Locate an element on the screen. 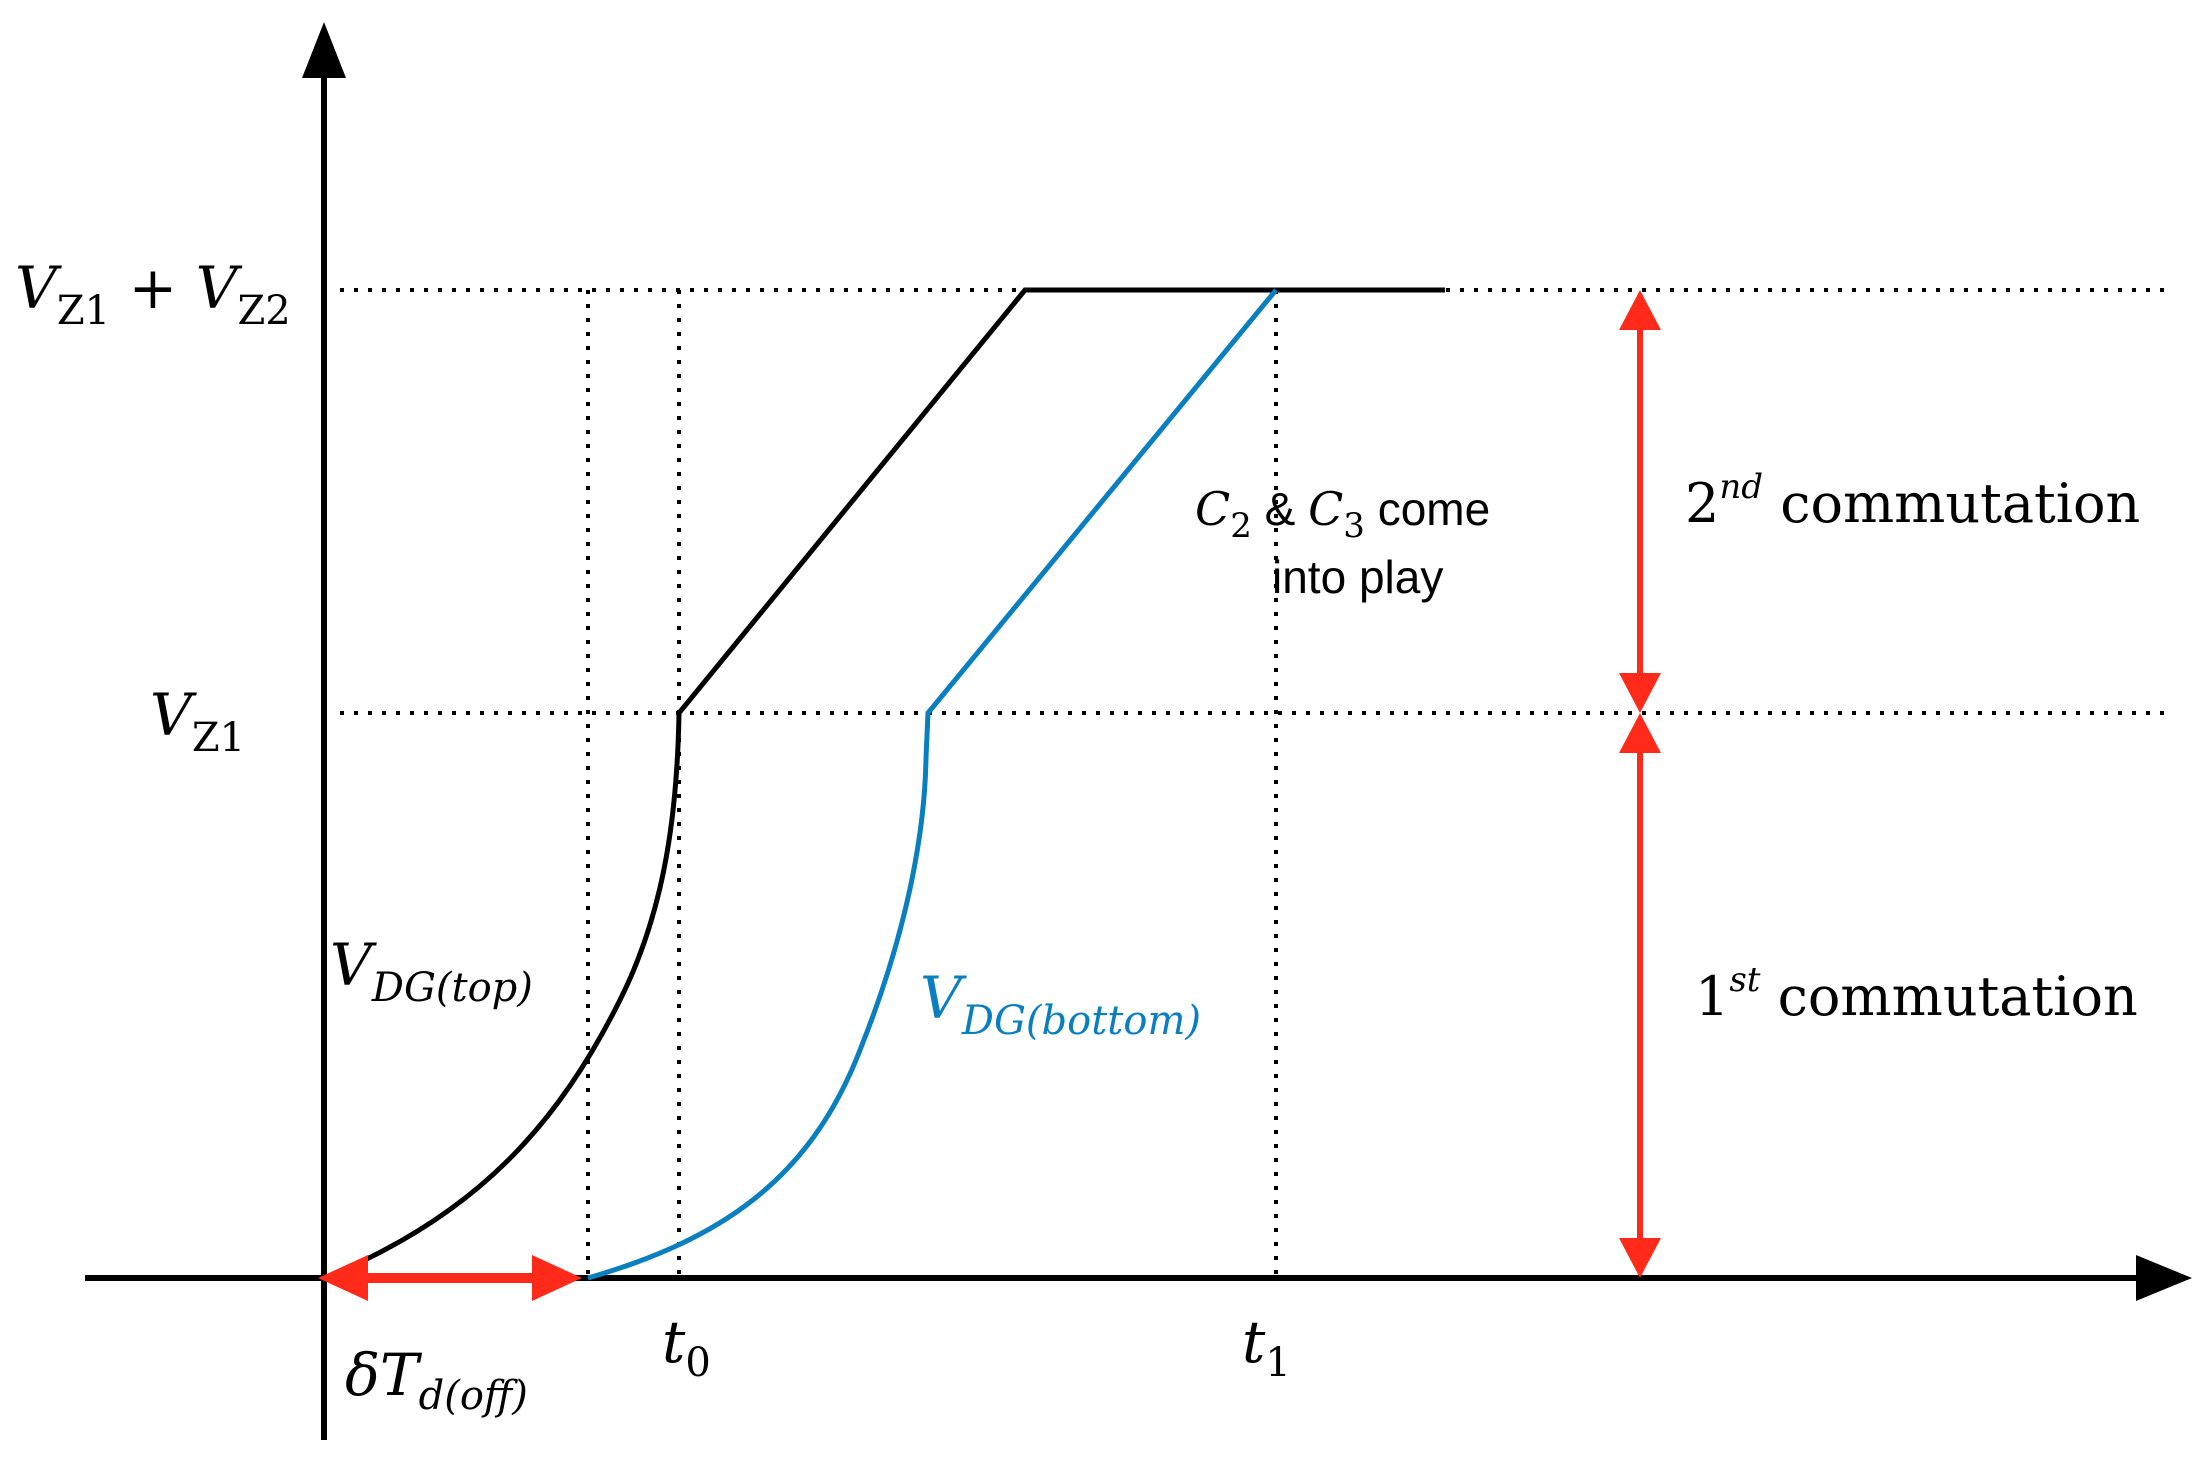 This screenshot has height=1457, width=2205. y-axis-arrowhead is located at coordinates (324, 50).